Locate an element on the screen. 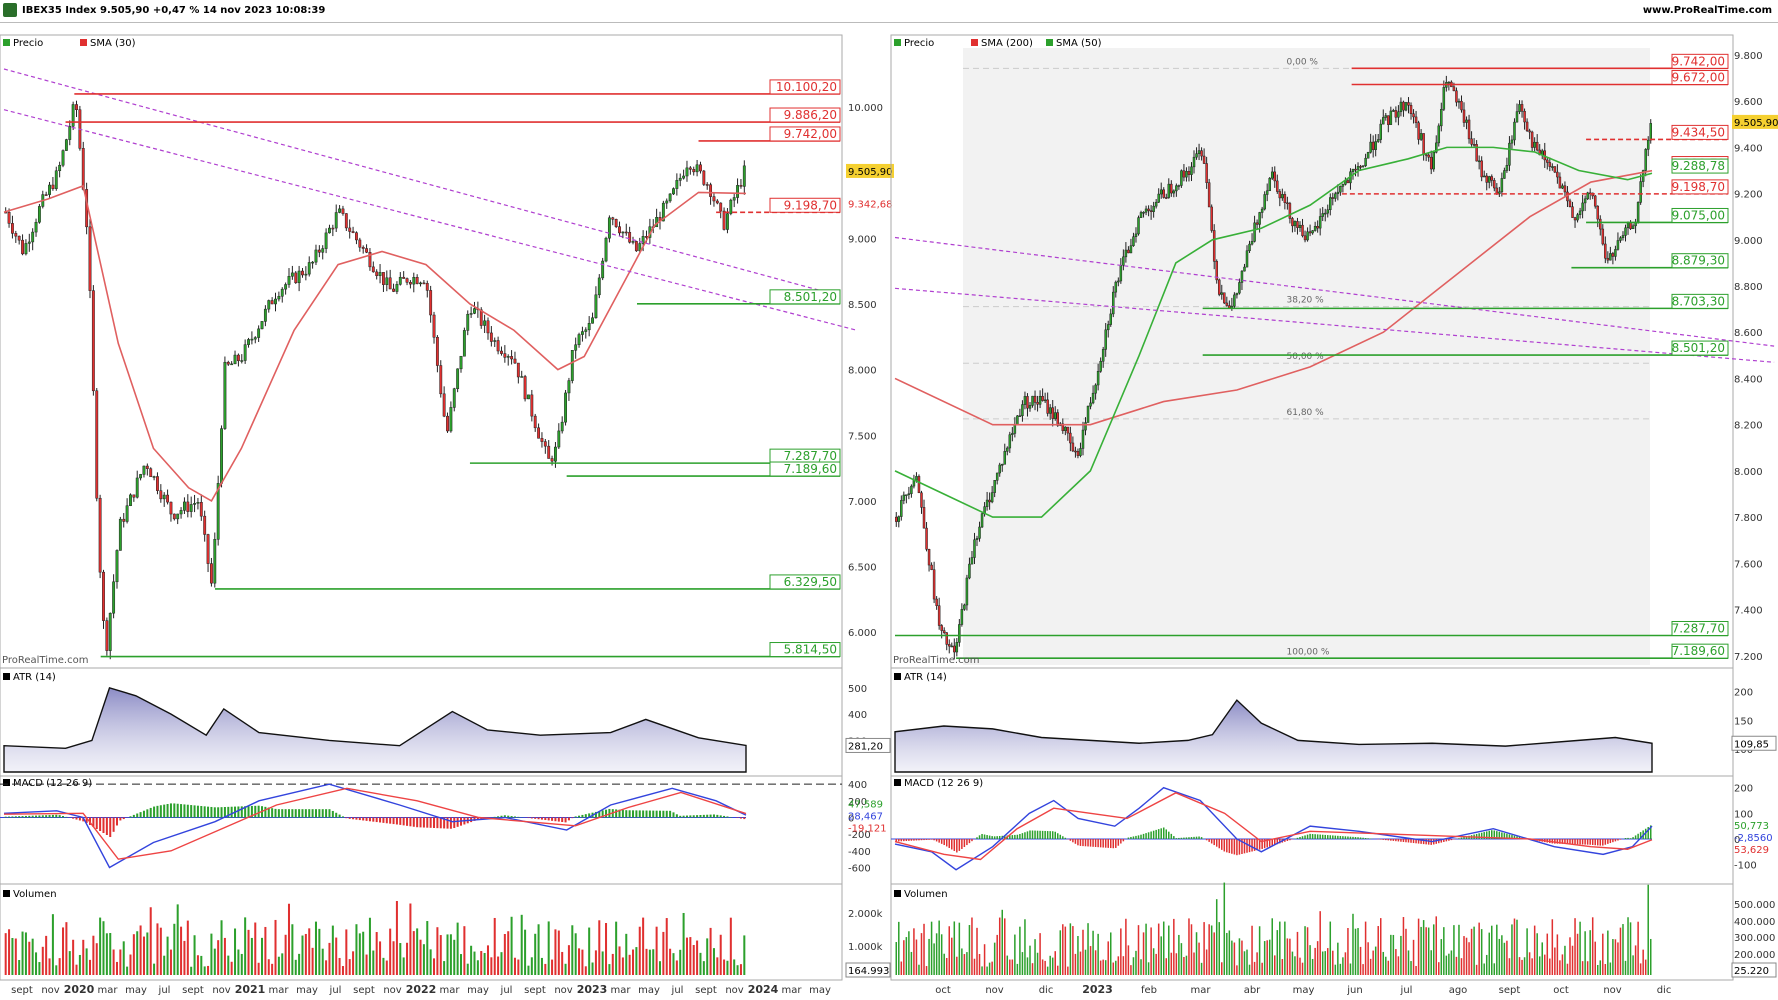 Image resolution: width=1778 pixels, height=1000 pixels. level-label: 9.742,00 is located at coordinates (1698, 61).